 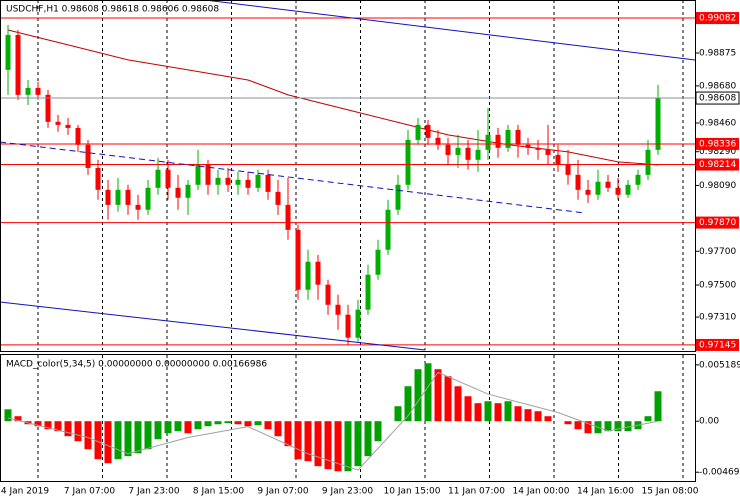 I want to click on level-label: 0.97870, so click(x=717, y=223).